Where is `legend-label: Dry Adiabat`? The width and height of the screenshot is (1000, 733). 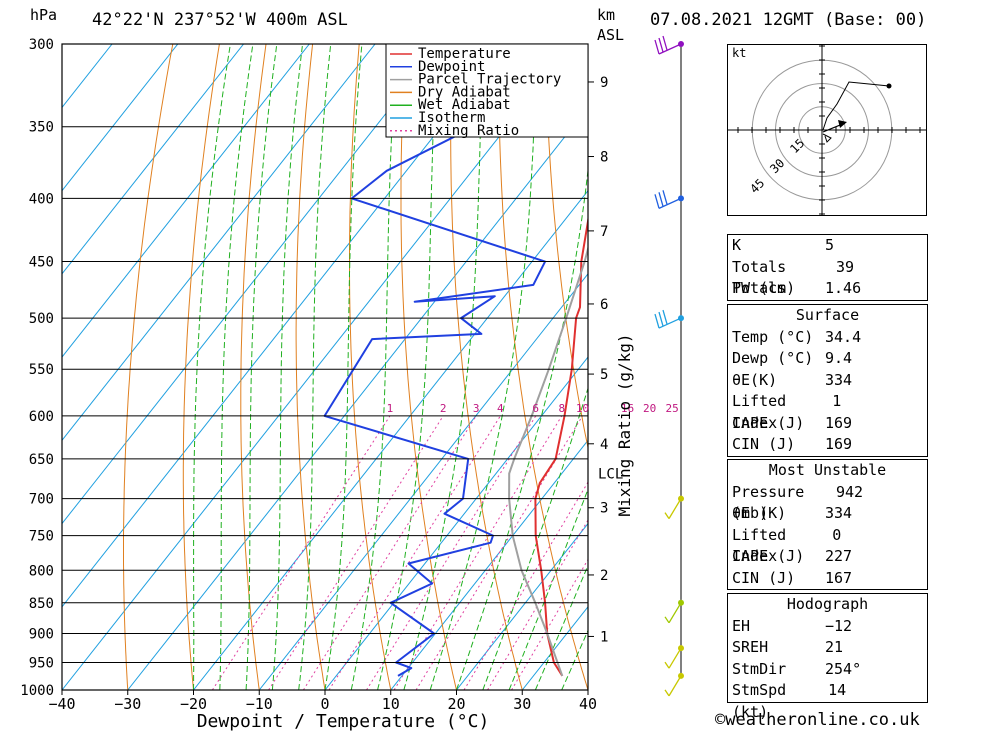
legend-label: Dry Adiabat is located at coordinates (464, 92).